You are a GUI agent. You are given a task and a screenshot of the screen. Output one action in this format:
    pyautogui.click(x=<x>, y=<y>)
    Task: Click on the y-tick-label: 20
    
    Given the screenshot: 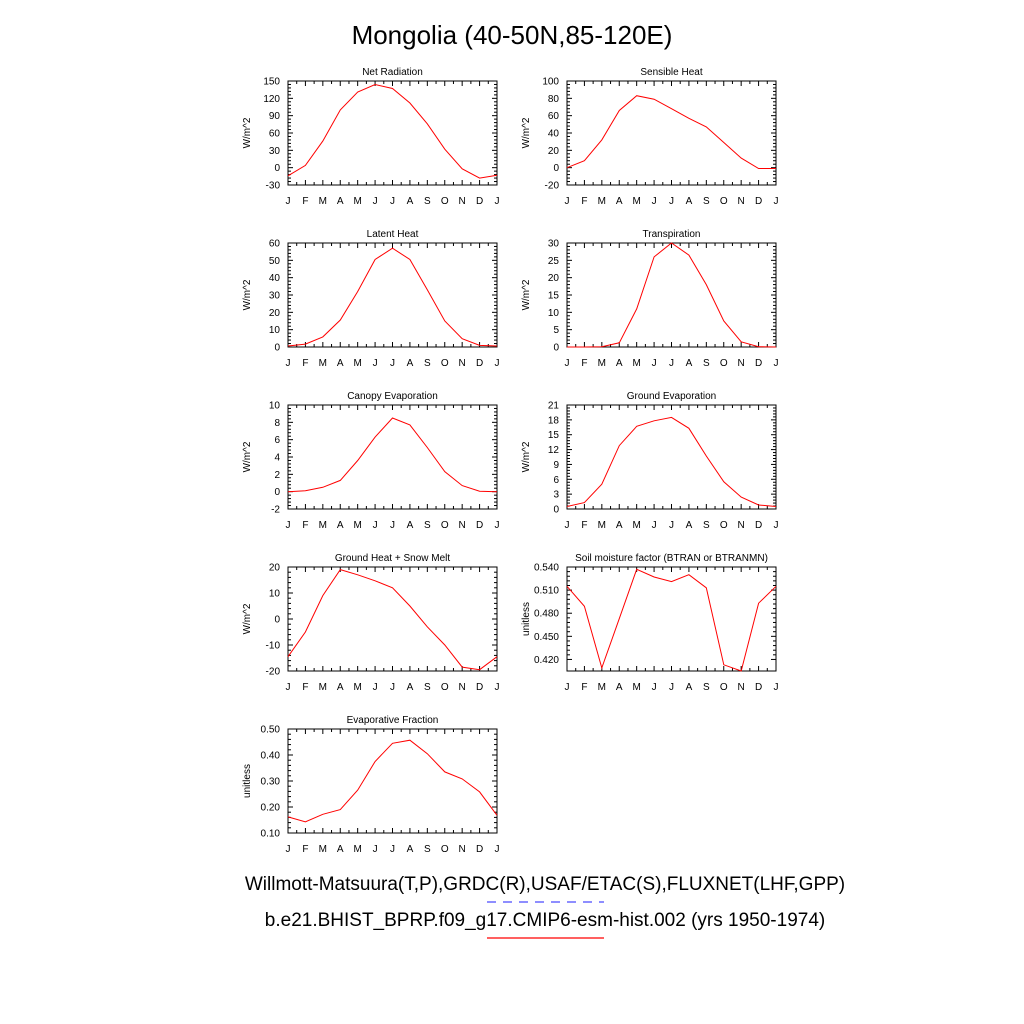 What is the action you would take?
    pyautogui.click(x=554, y=278)
    